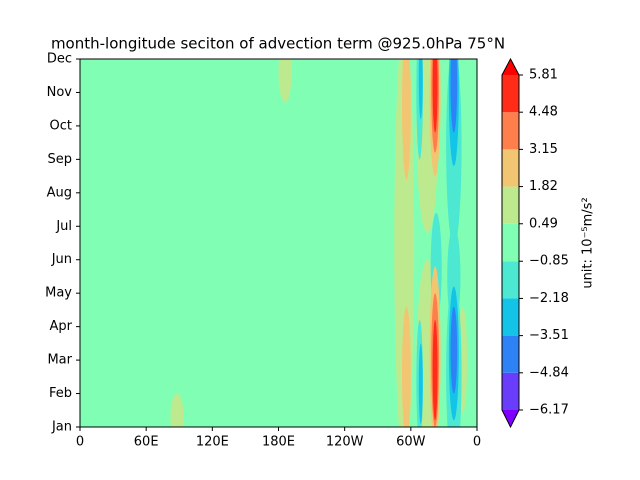 The height and width of the screenshot is (480, 640). What do you see at coordinates (549, 410) in the screenshot?
I see `colorbar-tick-label: −6.17` at bounding box center [549, 410].